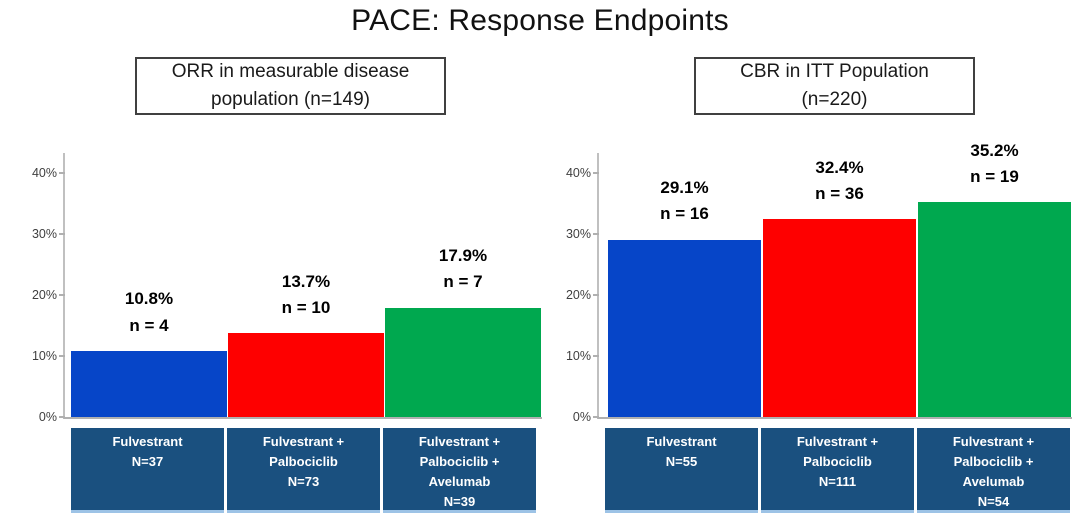 Image resolution: width=1080 pixels, height=531 pixels. What do you see at coordinates (681, 470) in the screenshot?
I see `category-cell: Fulvestrant N=55` at bounding box center [681, 470].